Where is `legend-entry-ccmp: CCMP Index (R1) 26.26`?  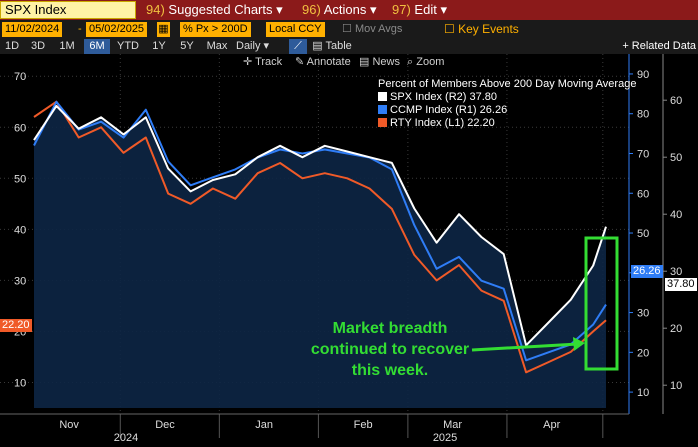
legend-entry-ccmp: CCMP Index (R1) 26.26 is located at coordinates (502, 110).